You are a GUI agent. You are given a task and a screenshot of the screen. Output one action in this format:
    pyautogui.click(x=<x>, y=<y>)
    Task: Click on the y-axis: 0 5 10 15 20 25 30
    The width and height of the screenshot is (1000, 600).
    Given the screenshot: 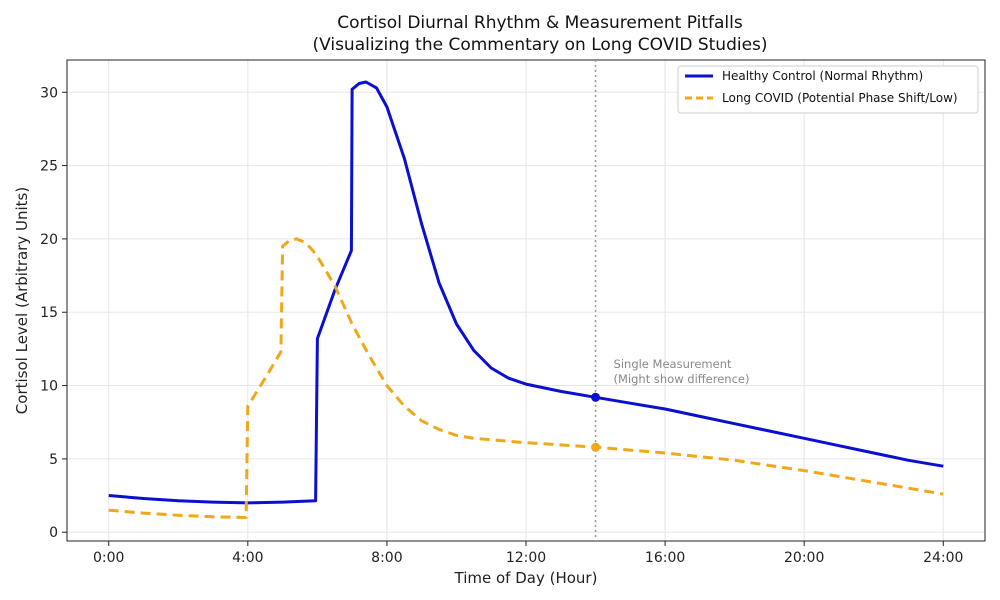 What is the action you would take?
    pyautogui.click(x=53, y=313)
    